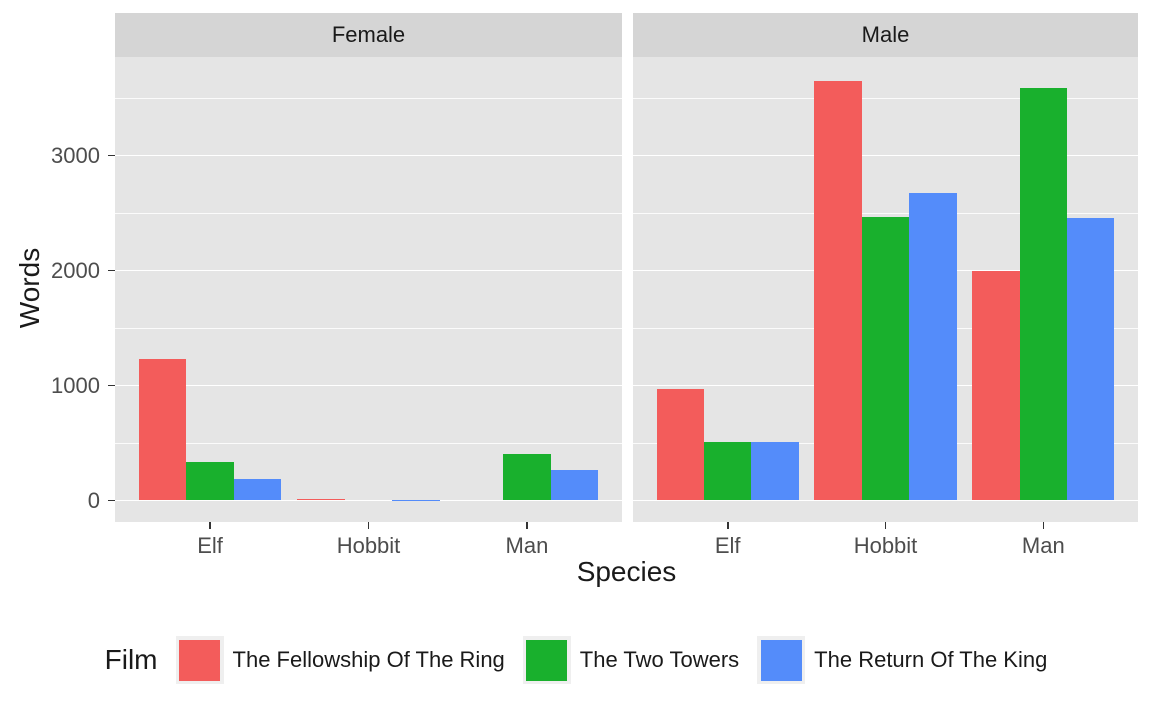  What do you see at coordinates (75, 155) in the screenshot?
I see `y-tick-label: 3000` at bounding box center [75, 155].